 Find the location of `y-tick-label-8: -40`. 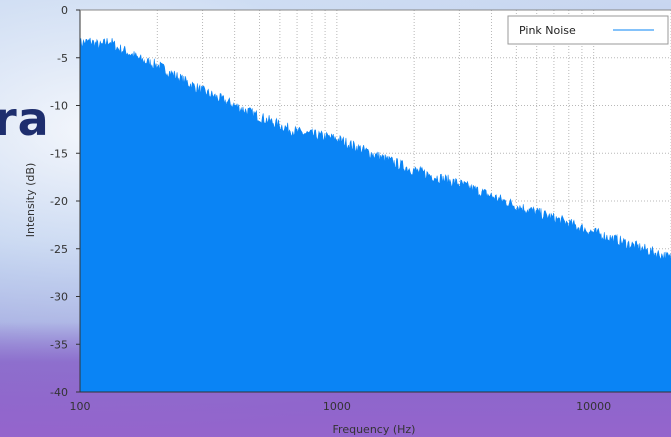

y-tick-label-8: -40 is located at coordinates (59, 392).